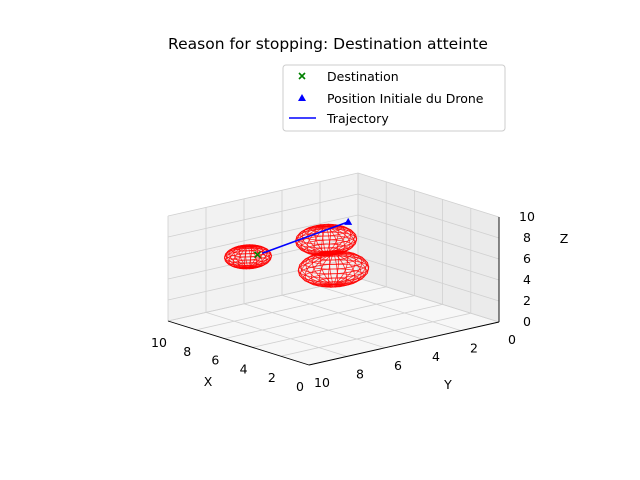  Describe the element at coordinates (300, 386) in the screenshot. I see `x-tick-label: 0` at that location.